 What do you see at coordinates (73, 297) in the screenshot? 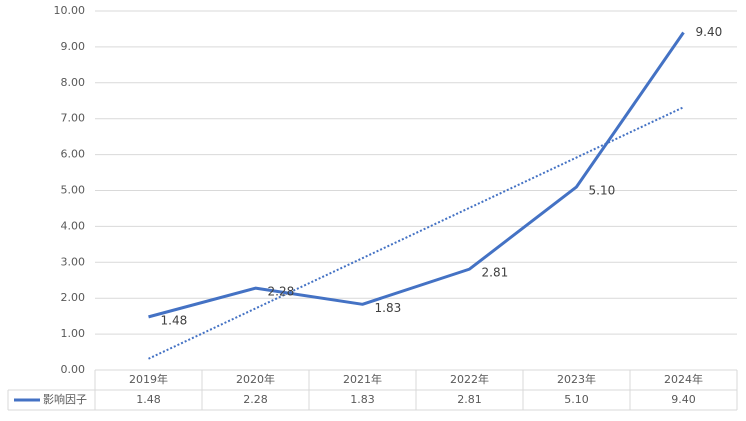
I see `y-tick-label: 2.00` at bounding box center [73, 297].